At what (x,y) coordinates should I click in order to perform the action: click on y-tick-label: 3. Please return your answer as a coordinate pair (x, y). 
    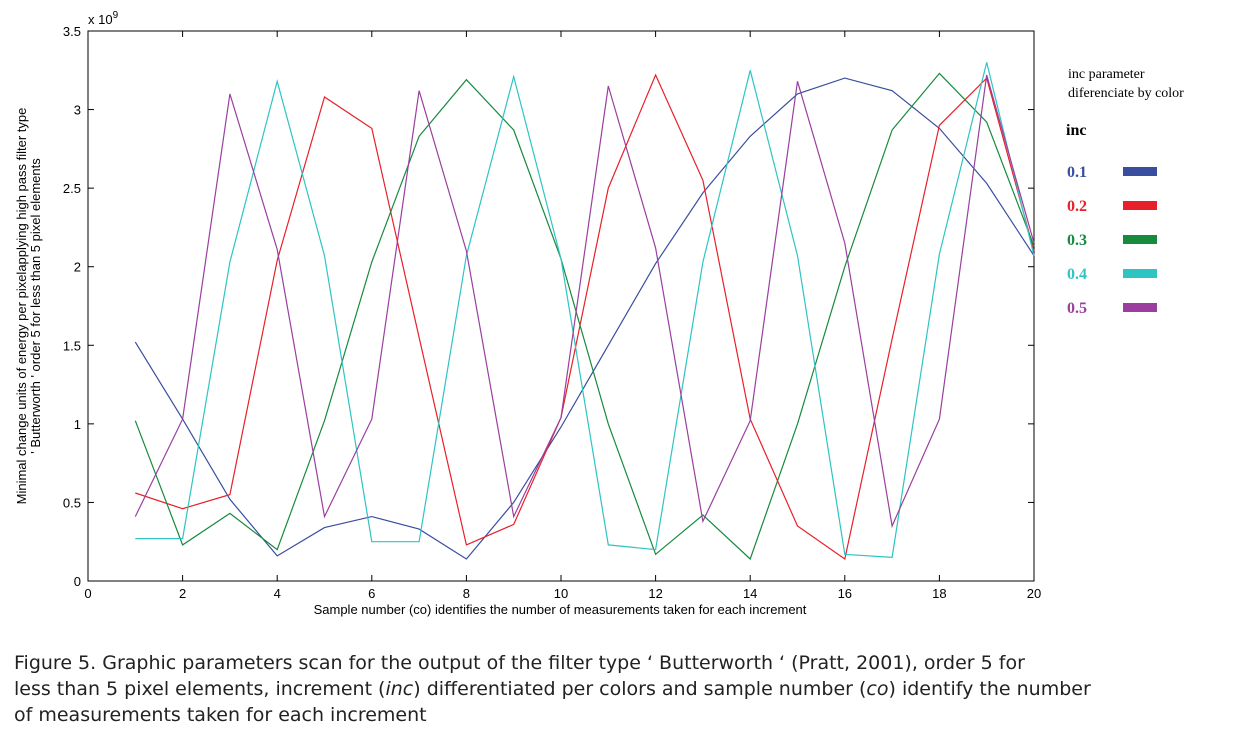
    Looking at the image, I should click on (77, 110).